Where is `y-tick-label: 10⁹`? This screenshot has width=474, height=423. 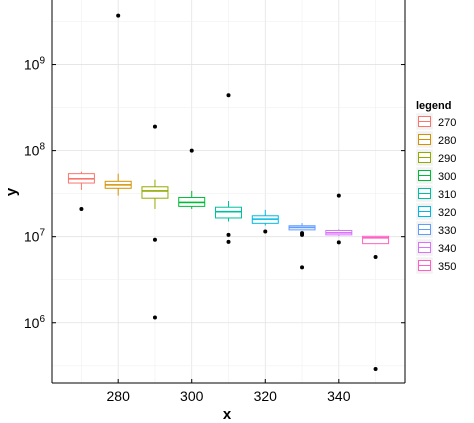 y-tick-label: 10⁹ is located at coordinates (35, 64).